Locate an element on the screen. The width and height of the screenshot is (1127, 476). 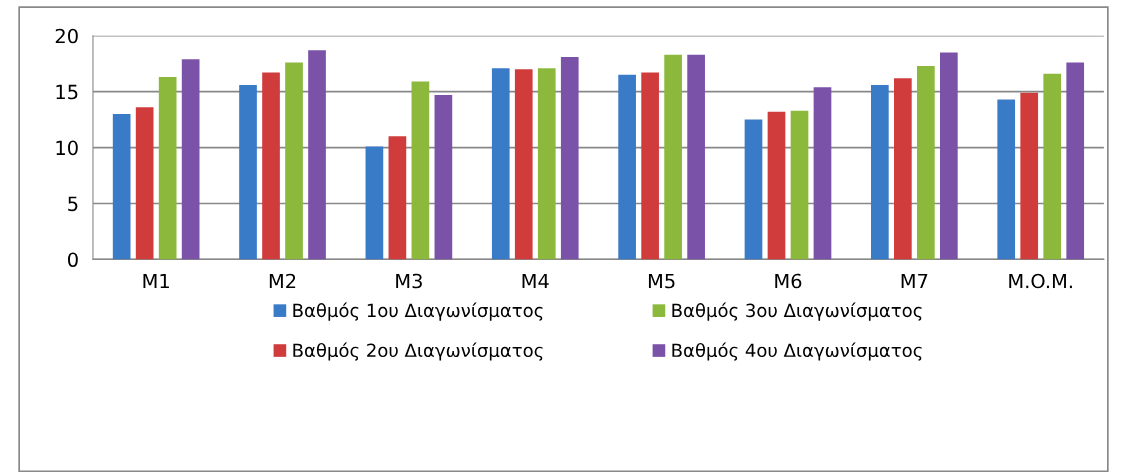
x-tick-label: M7 is located at coordinates (914, 281).